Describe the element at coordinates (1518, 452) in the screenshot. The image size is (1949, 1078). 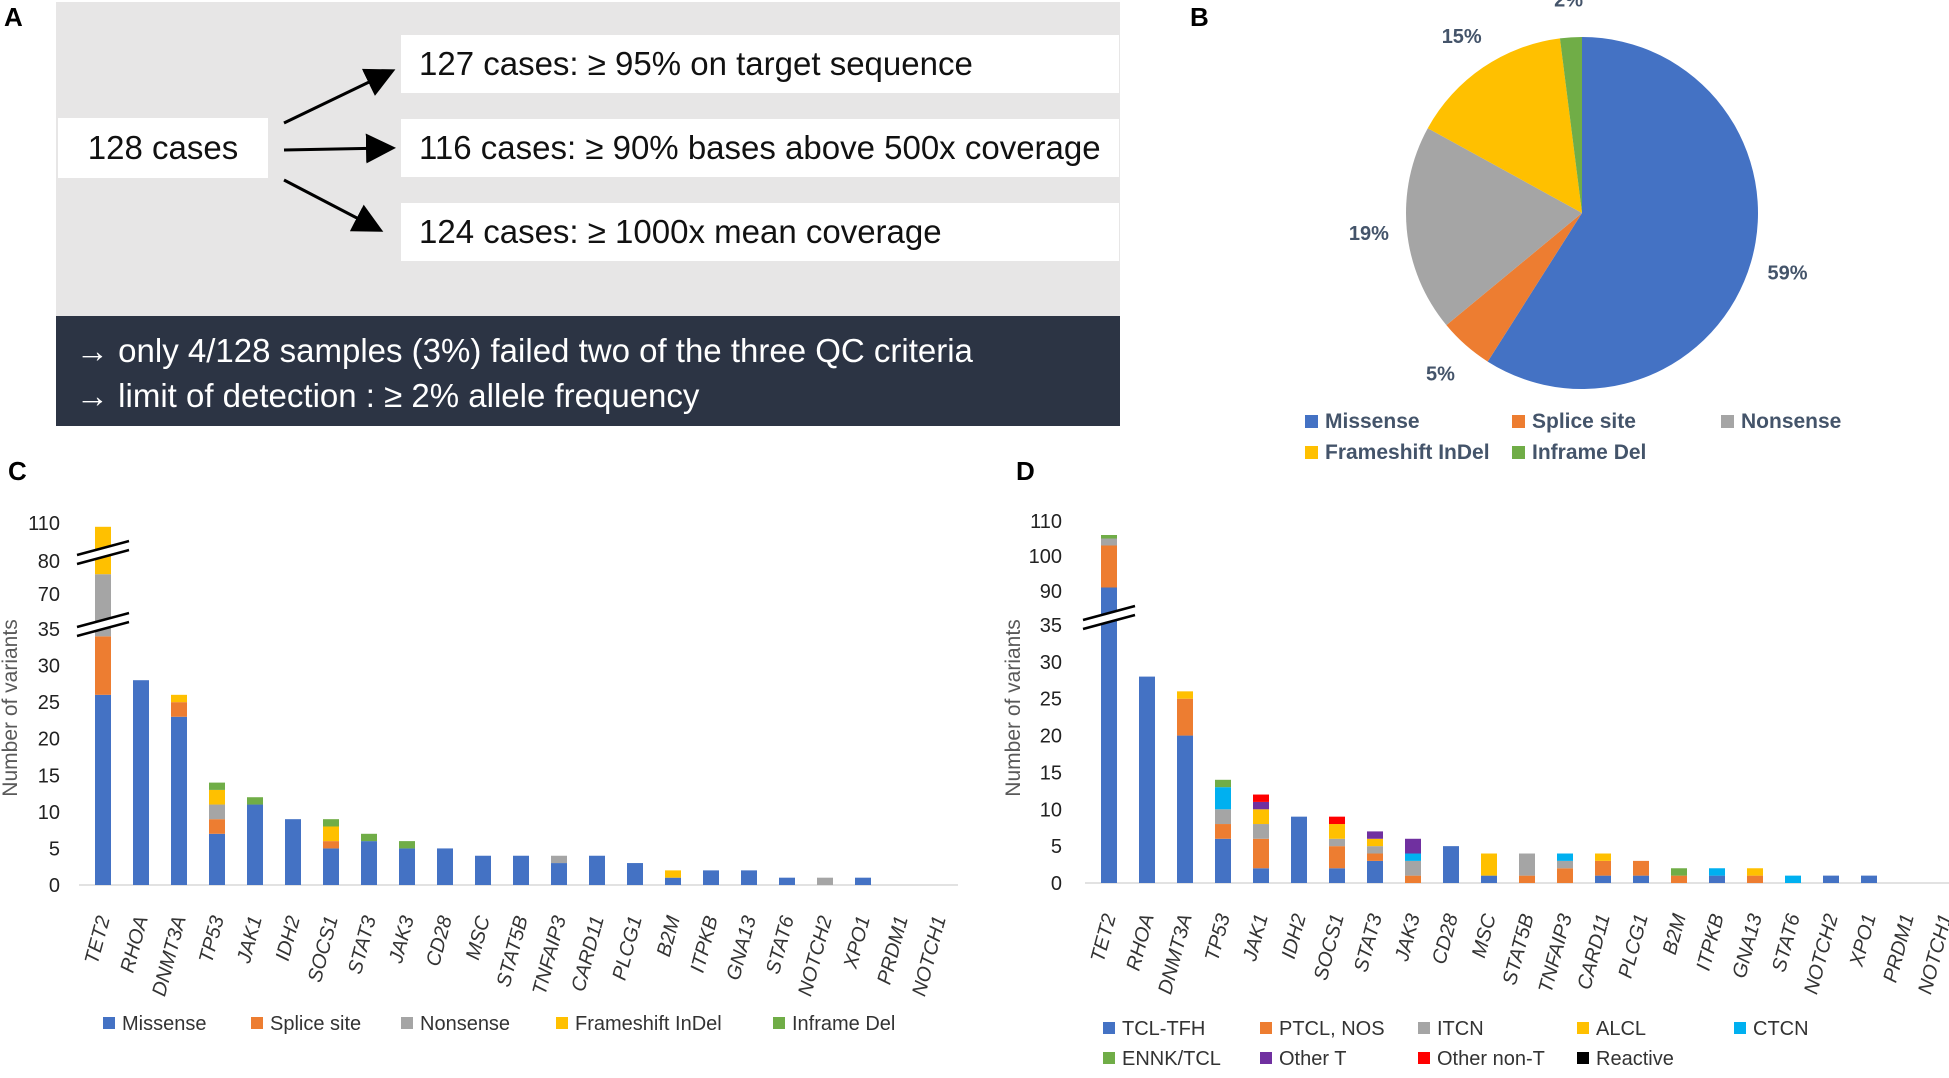
I see `legend-swatch-inframe-del` at that location.